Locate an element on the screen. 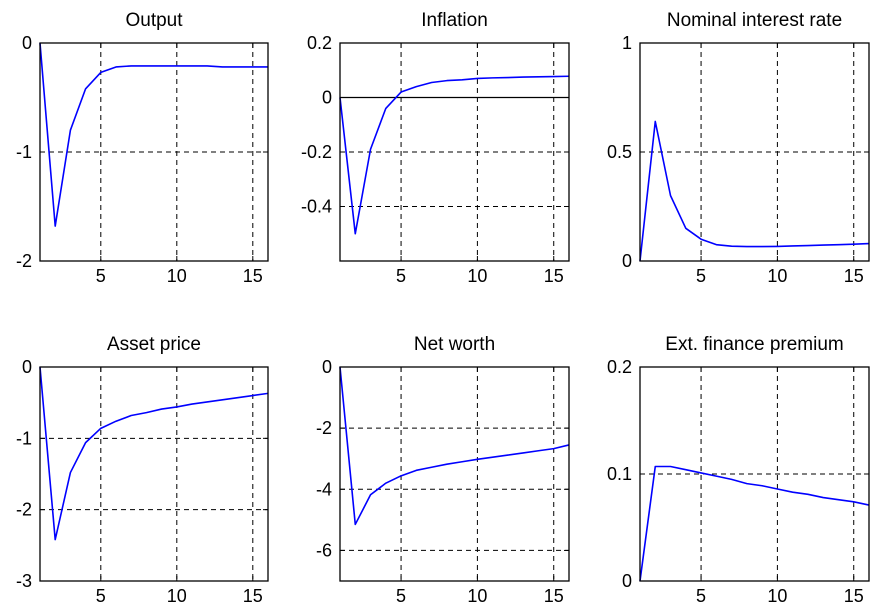  inflation-x-tick-label: 10 is located at coordinates (477, 276).